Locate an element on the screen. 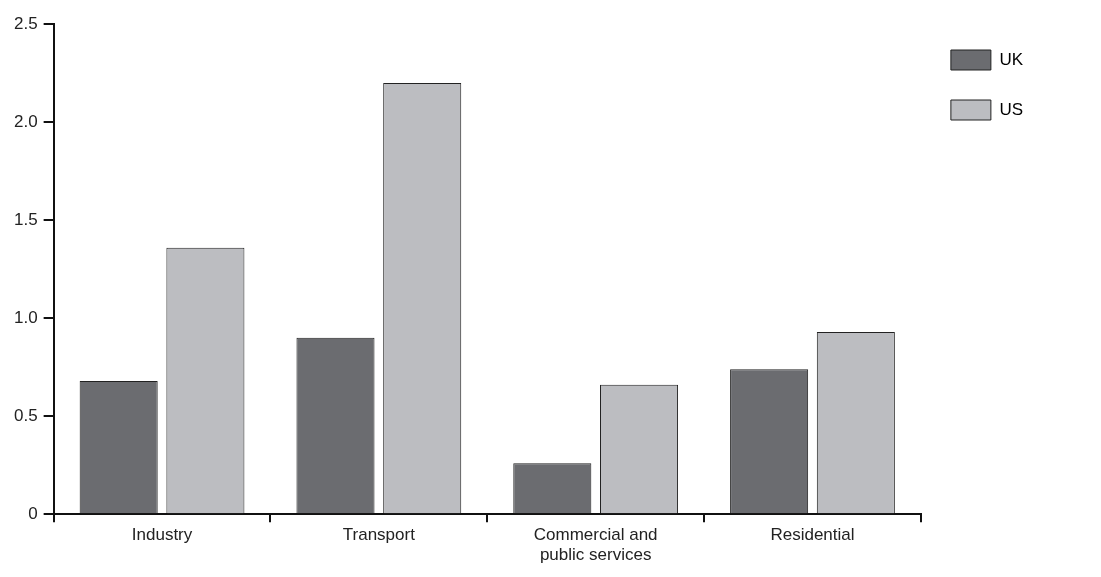  legend-label: US is located at coordinates (1011, 109).